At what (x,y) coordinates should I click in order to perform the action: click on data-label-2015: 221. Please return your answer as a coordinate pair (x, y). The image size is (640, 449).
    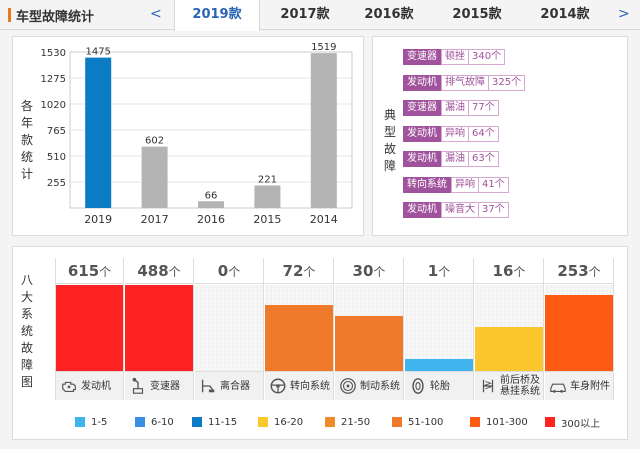
    Looking at the image, I should click on (267, 179).